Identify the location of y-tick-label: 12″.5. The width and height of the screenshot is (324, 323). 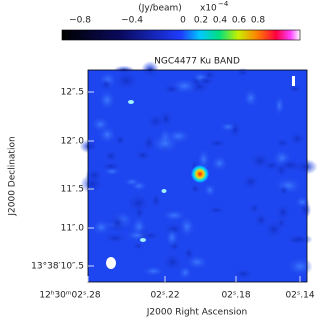
(72, 93).